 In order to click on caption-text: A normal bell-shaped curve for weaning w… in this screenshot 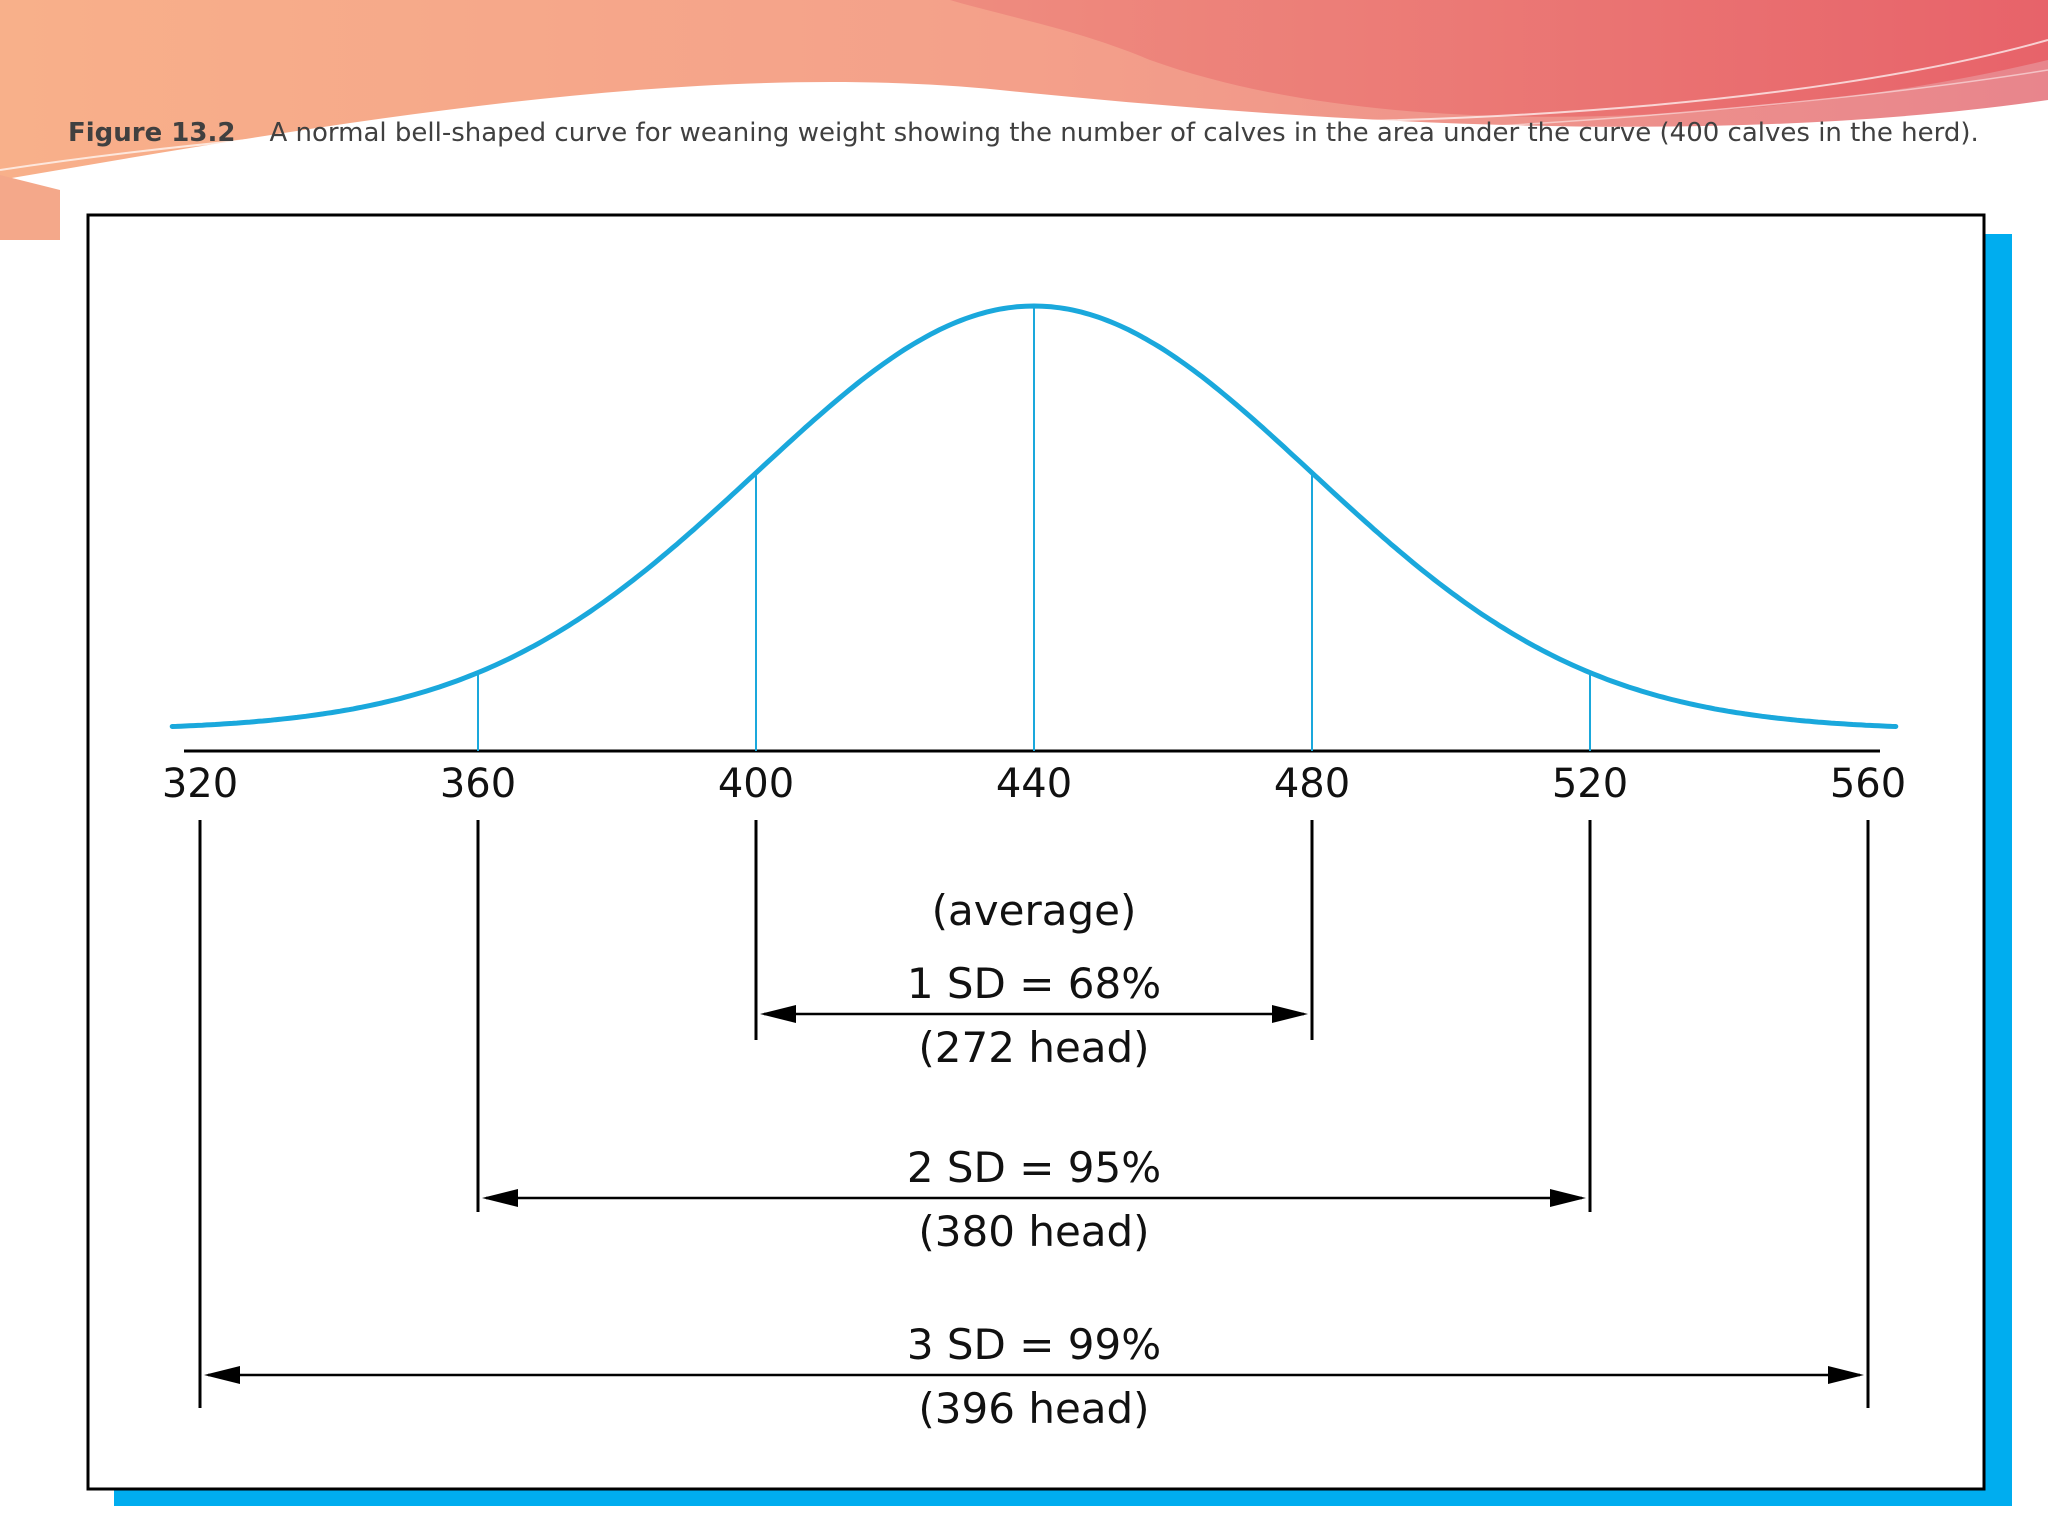, I will do `click(1124, 133)`.